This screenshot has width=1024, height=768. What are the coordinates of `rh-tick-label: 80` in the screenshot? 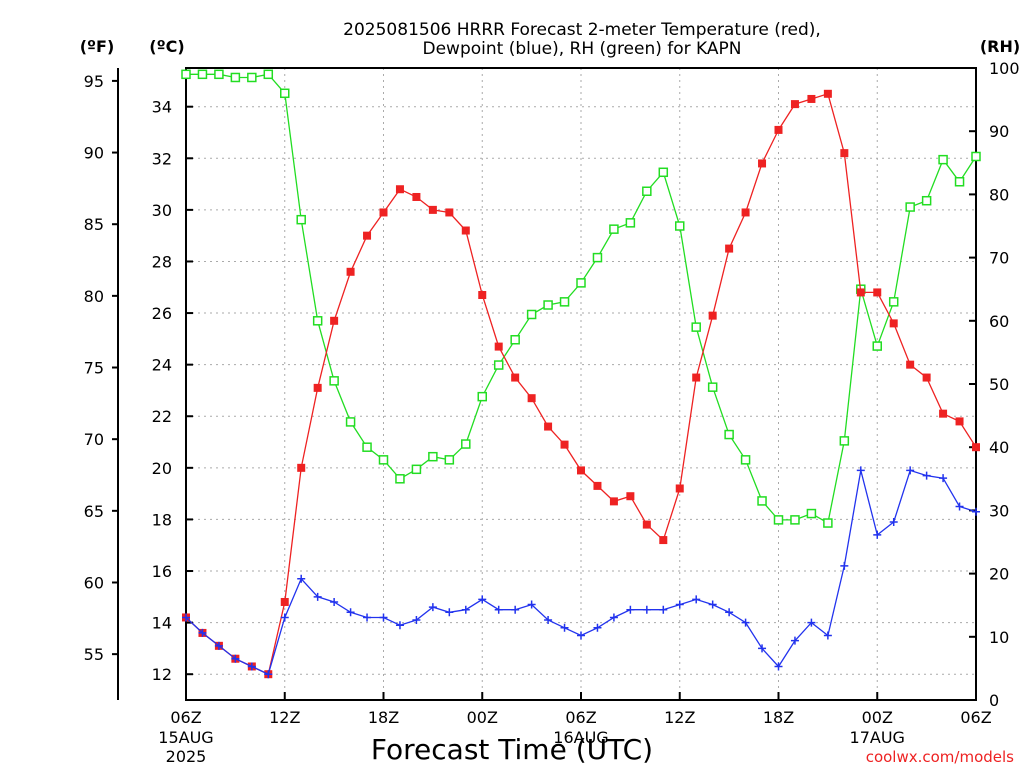 It's located at (999, 194).